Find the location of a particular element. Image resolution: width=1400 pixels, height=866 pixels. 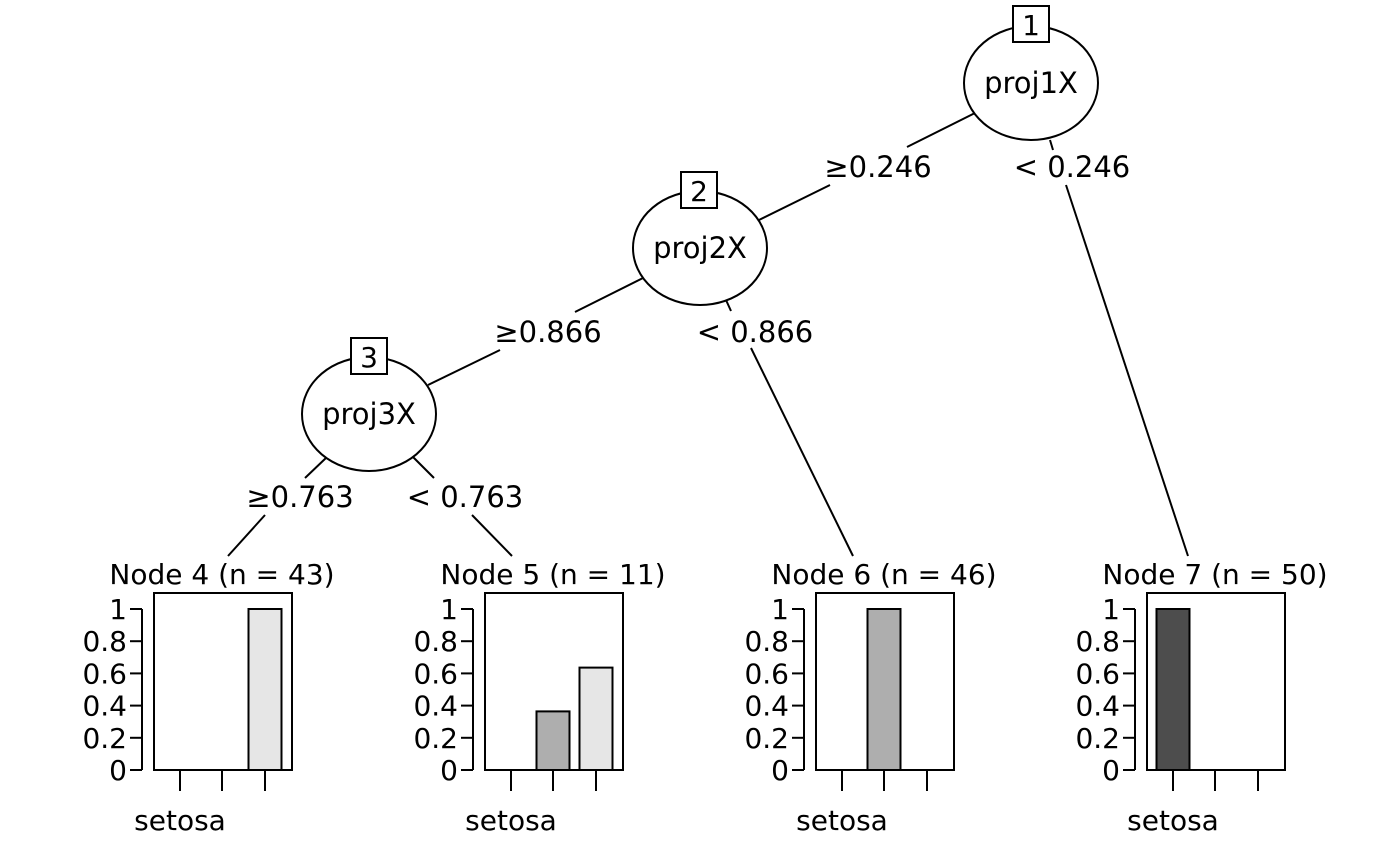

terminal-node-6-class-label: setosa is located at coordinates (842, 820).